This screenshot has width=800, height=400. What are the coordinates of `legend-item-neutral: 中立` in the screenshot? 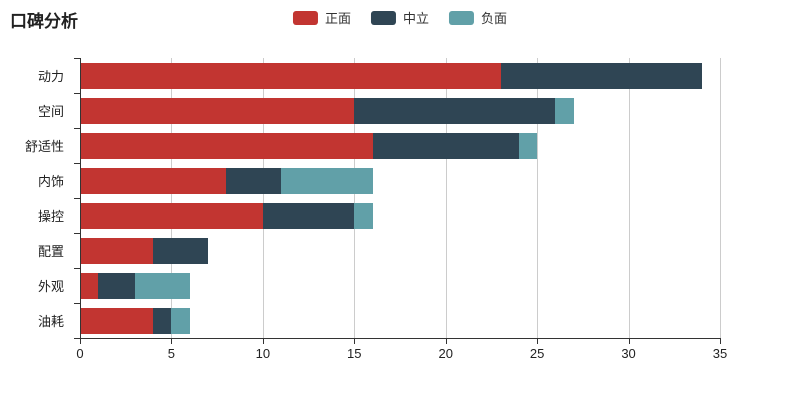 It's located at (400, 17).